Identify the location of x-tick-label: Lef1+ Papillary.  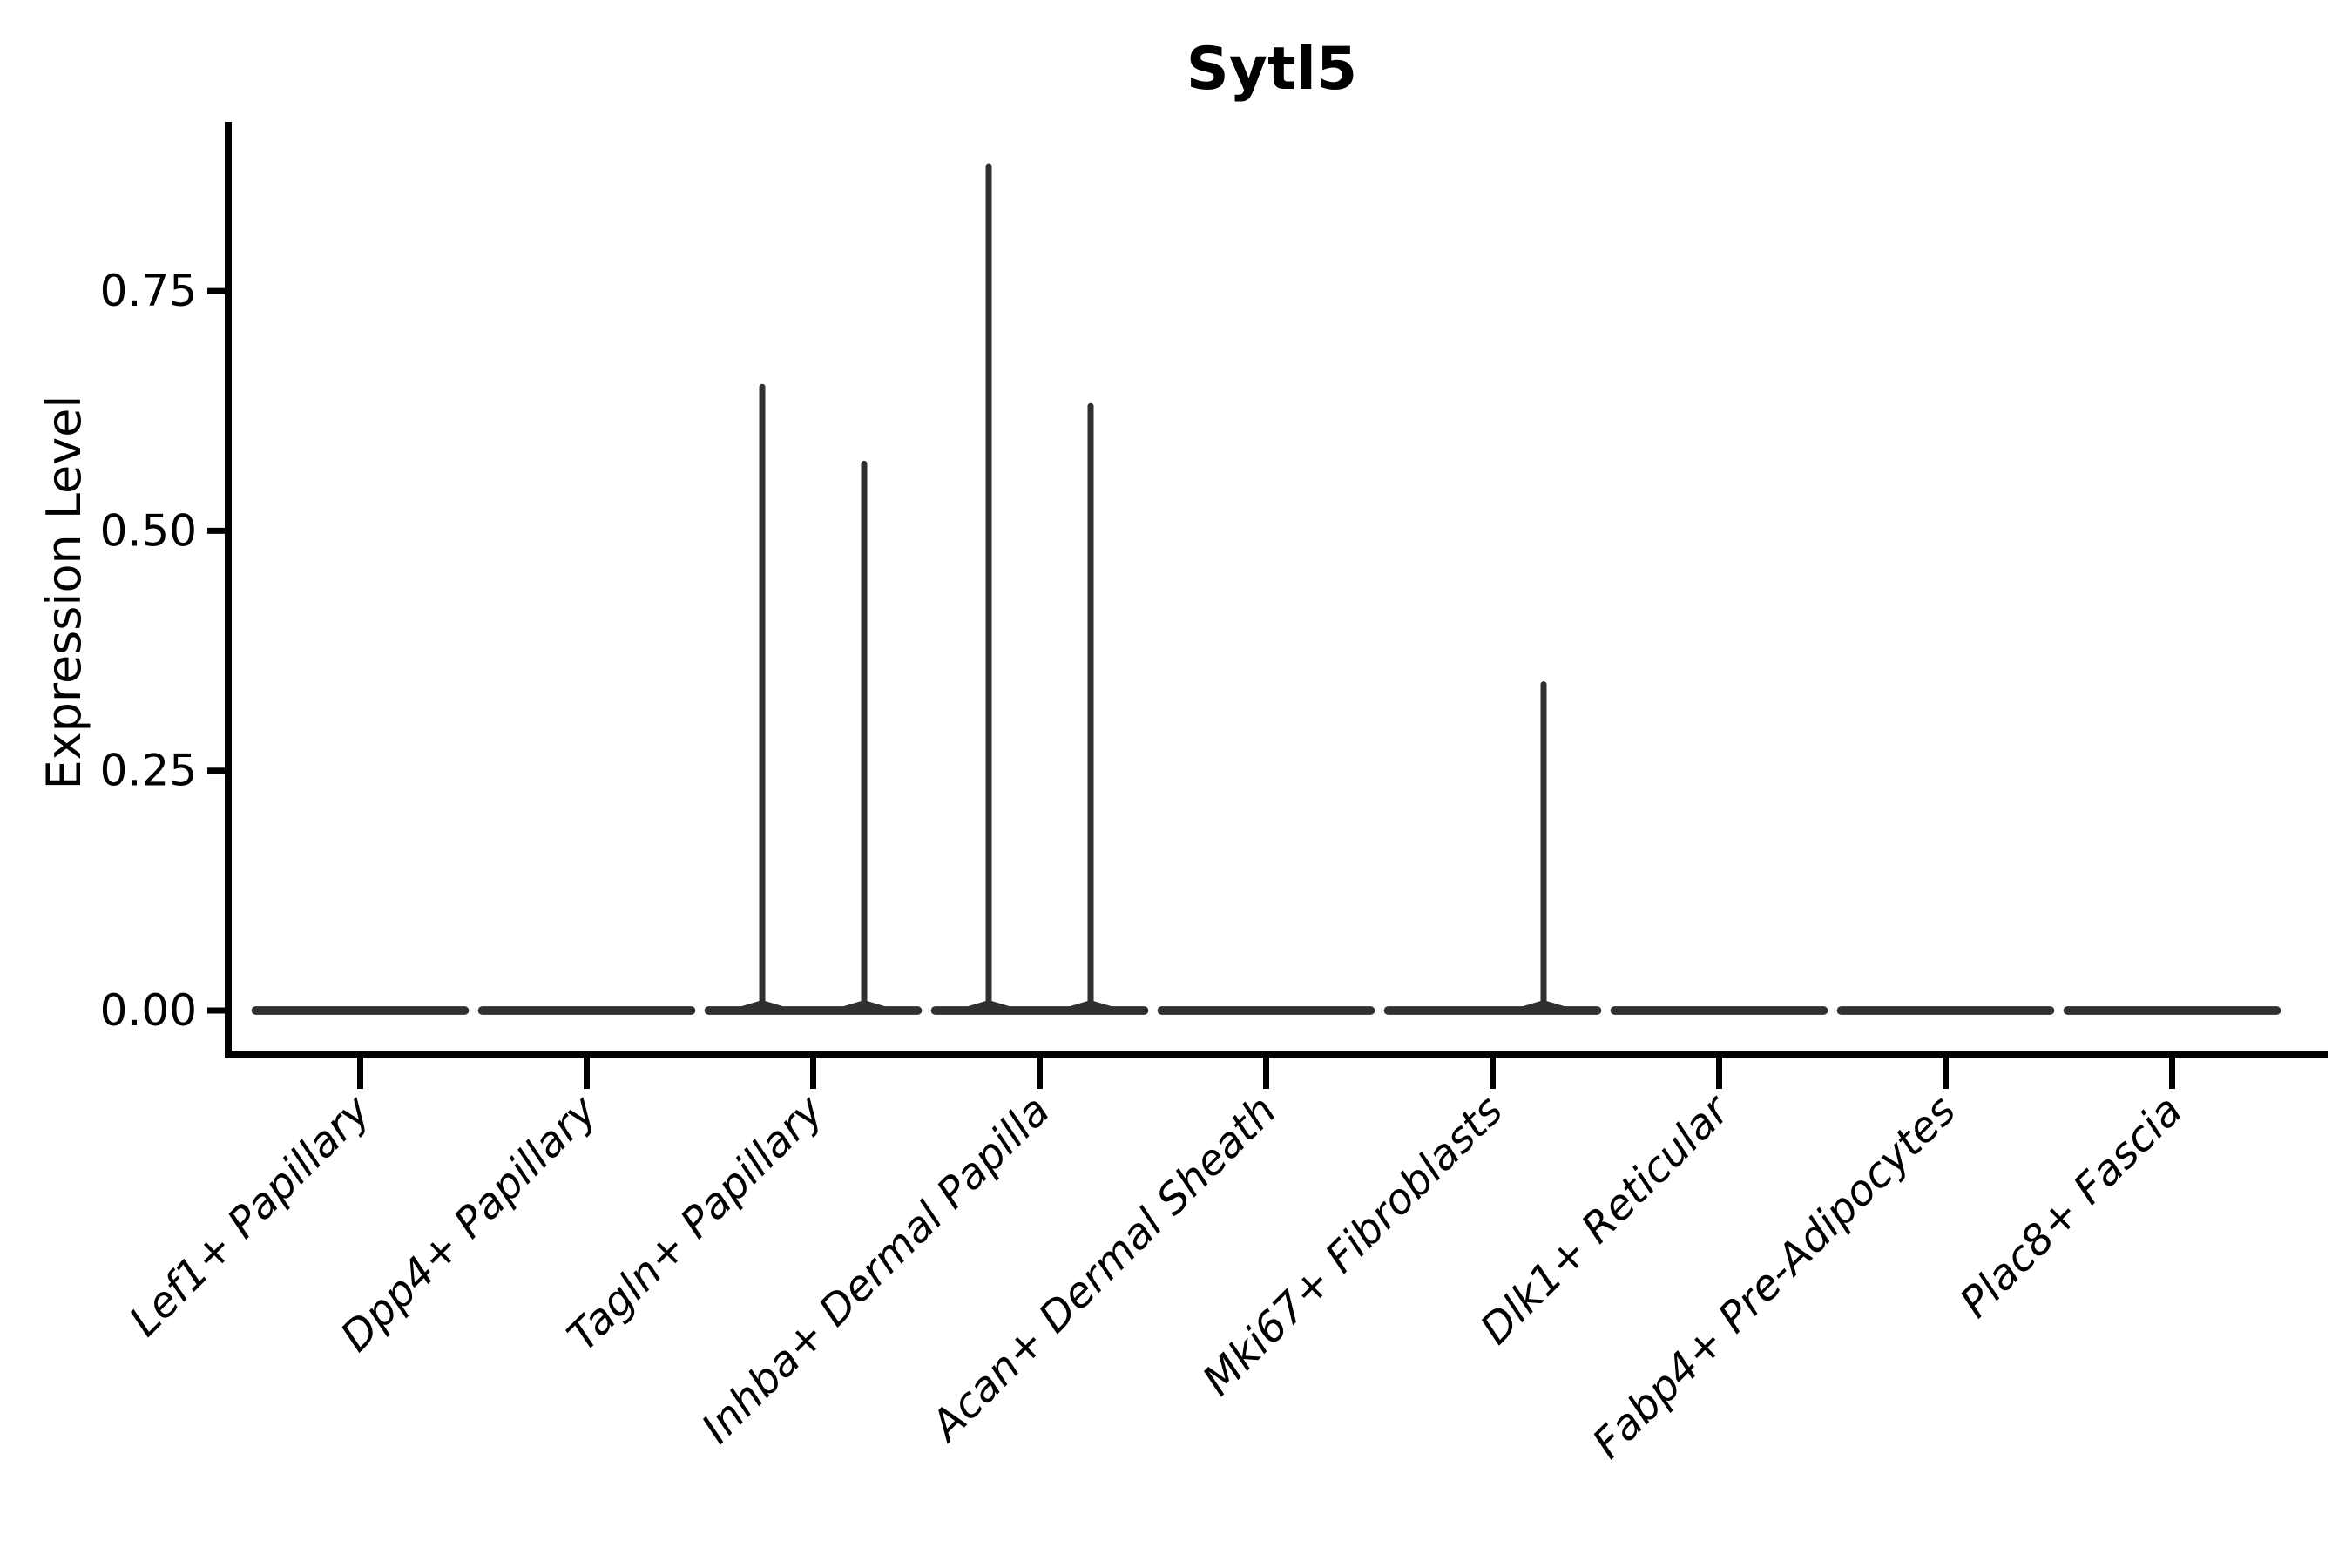
(250, 1215).